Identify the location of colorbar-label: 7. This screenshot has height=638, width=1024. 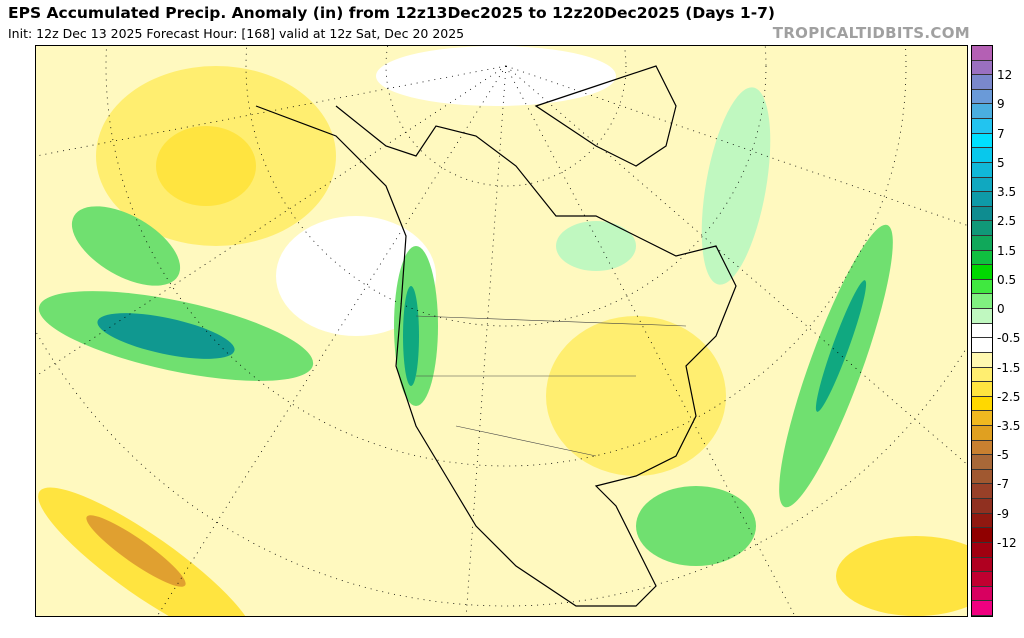
(1001, 133).